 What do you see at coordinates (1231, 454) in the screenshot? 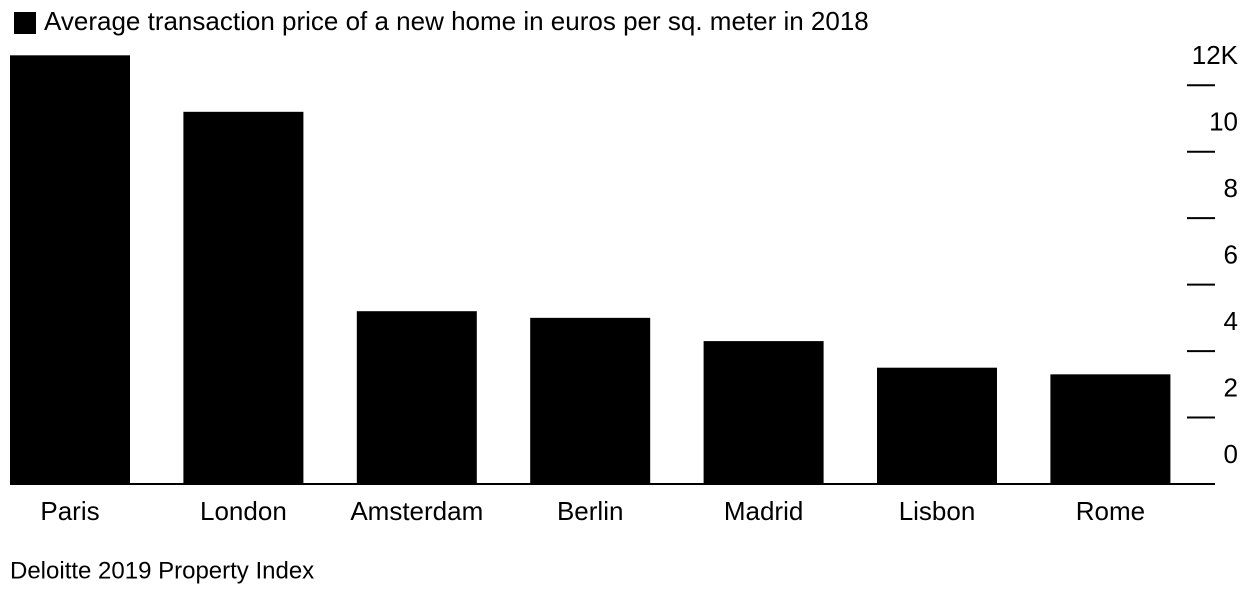
I see `y-tick-label: 0` at bounding box center [1231, 454].